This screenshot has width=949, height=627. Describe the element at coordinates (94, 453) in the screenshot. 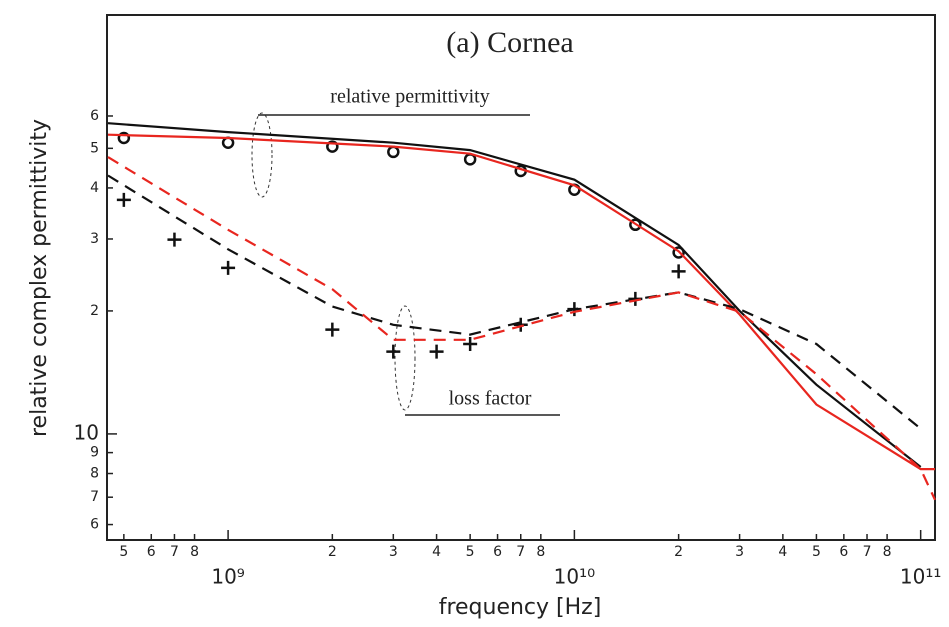

I see `y-tick-label: 9` at that location.